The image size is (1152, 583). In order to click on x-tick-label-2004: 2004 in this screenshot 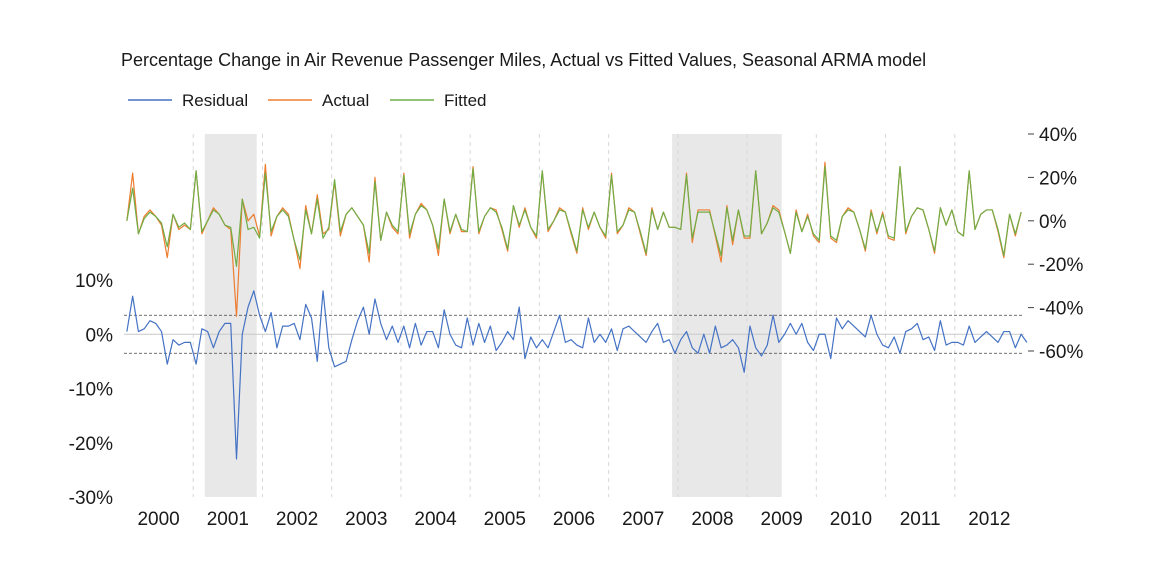, I will do `click(435, 519)`.